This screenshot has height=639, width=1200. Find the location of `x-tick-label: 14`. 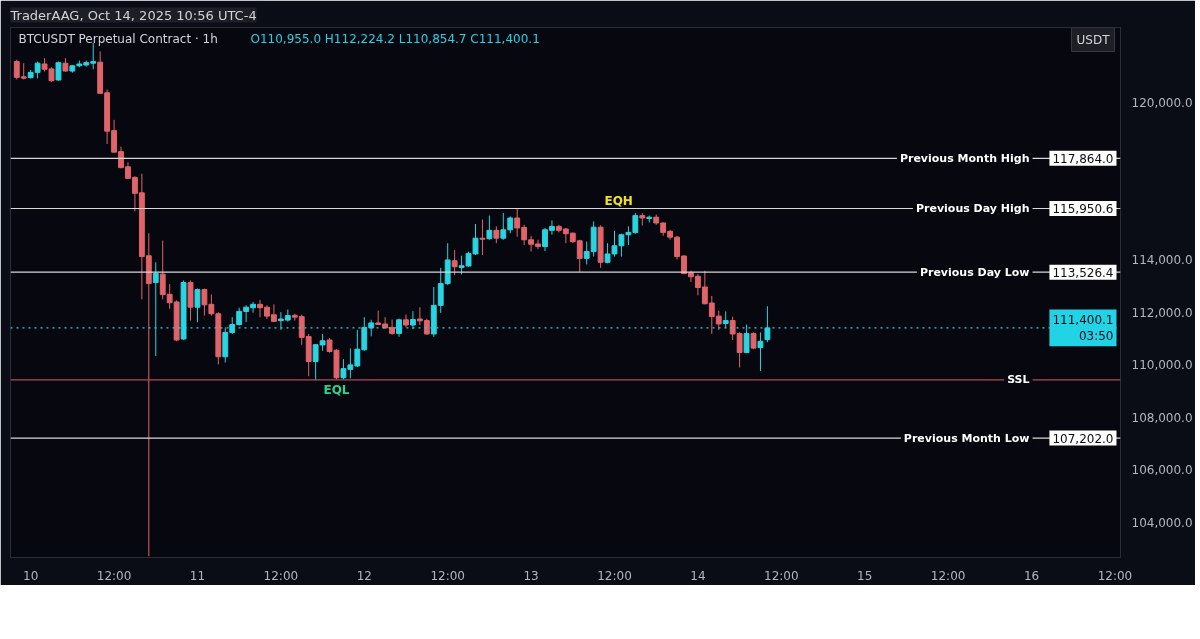

x-tick-label: 14 is located at coordinates (698, 575).